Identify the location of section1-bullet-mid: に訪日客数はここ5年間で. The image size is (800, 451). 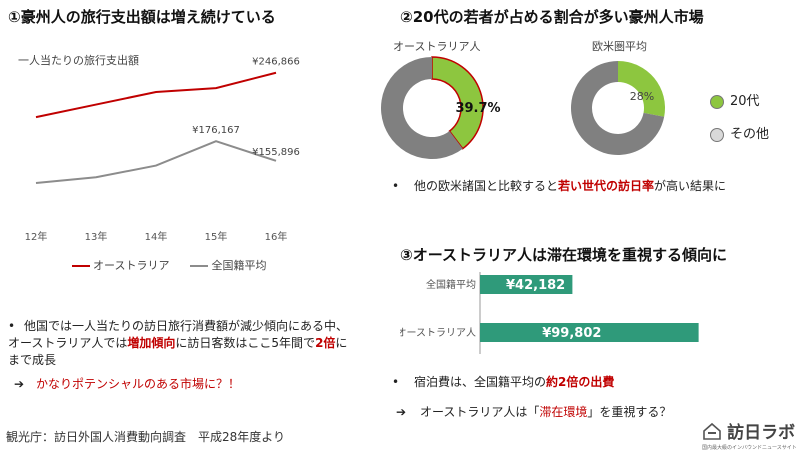
(245, 343).